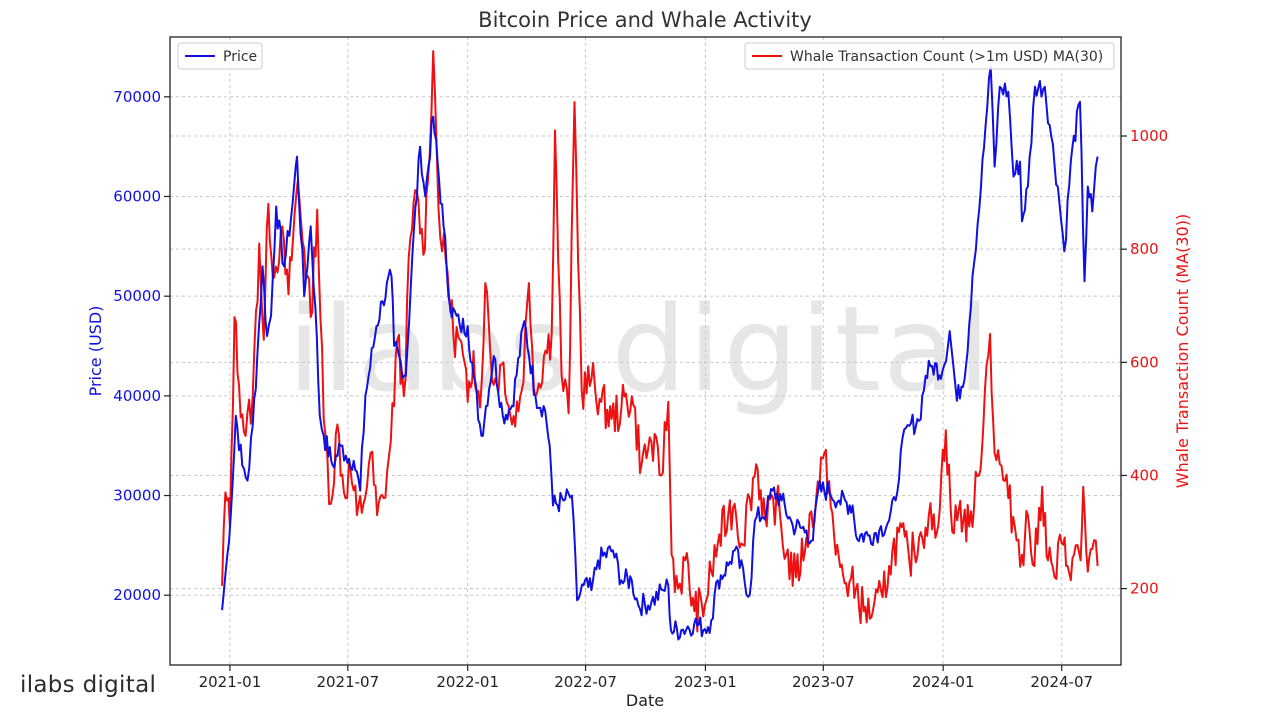  What do you see at coordinates (230, 682) in the screenshot?
I see `x-tick-label: 2021-01` at bounding box center [230, 682].